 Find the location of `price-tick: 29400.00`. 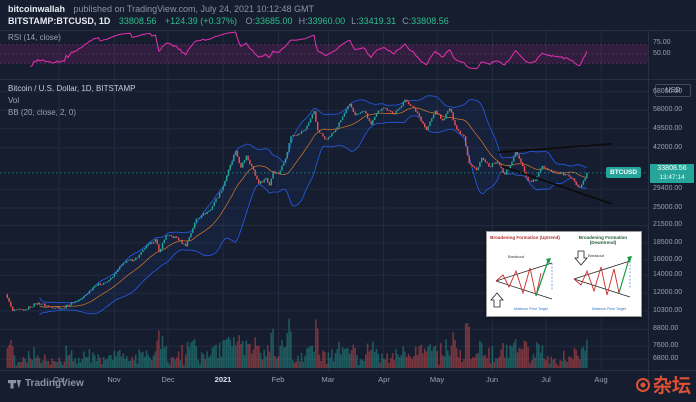

price-tick: 29400.00 is located at coordinates (668, 188).